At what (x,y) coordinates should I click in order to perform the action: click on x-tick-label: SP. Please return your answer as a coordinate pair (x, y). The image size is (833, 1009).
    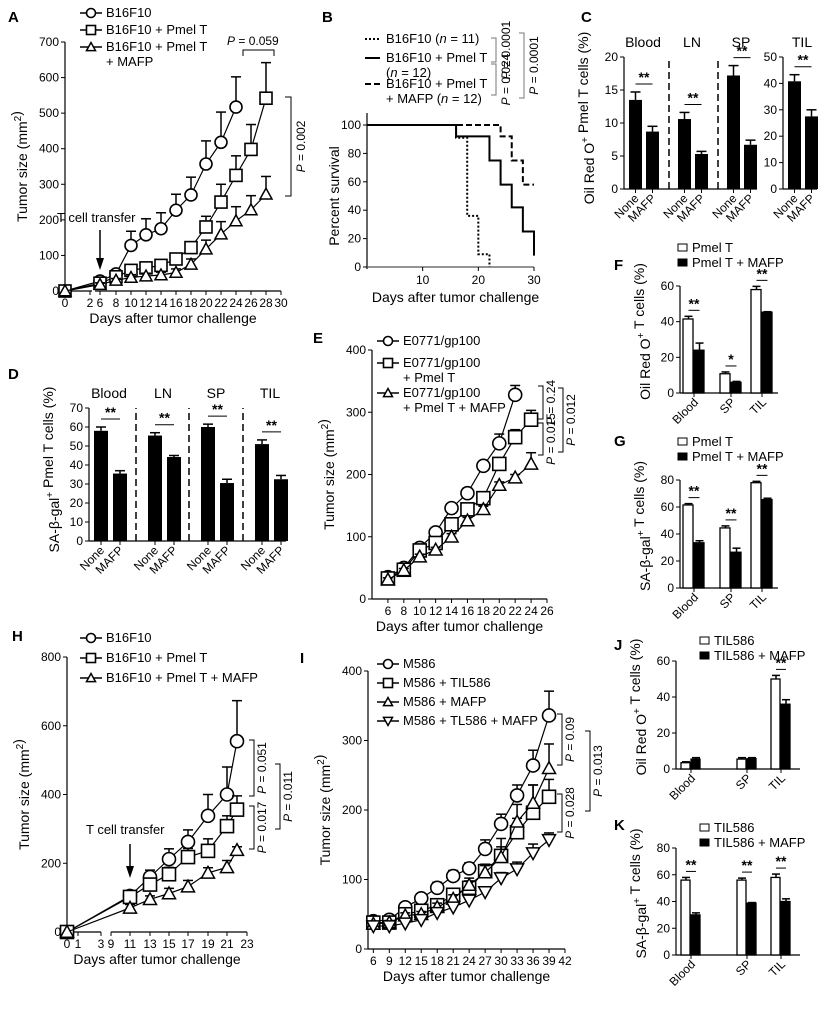
    Looking at the image, I should click on (743, 781).